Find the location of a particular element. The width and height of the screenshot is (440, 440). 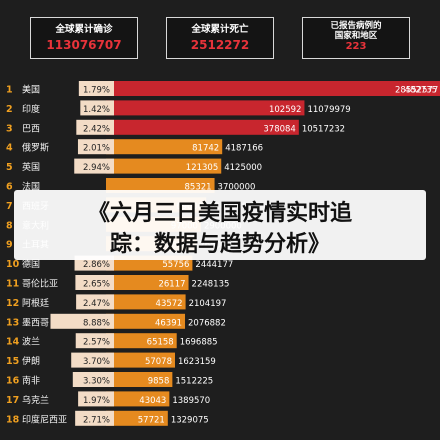

pct-label: 1.97% is located at coordinates (96, 401).